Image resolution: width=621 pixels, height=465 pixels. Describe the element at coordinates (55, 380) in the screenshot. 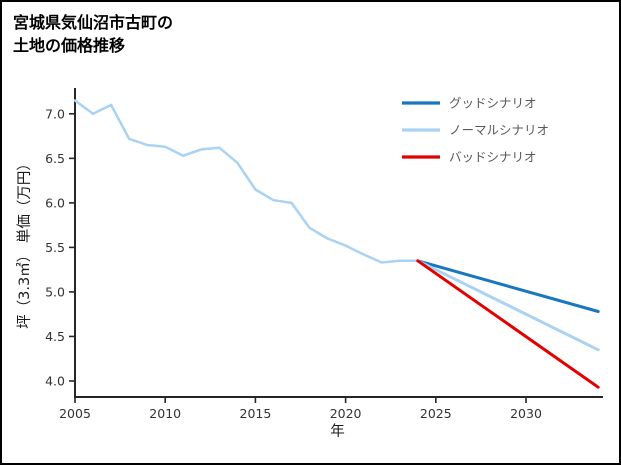

I see `y-tick-label: 4.0` at that location.